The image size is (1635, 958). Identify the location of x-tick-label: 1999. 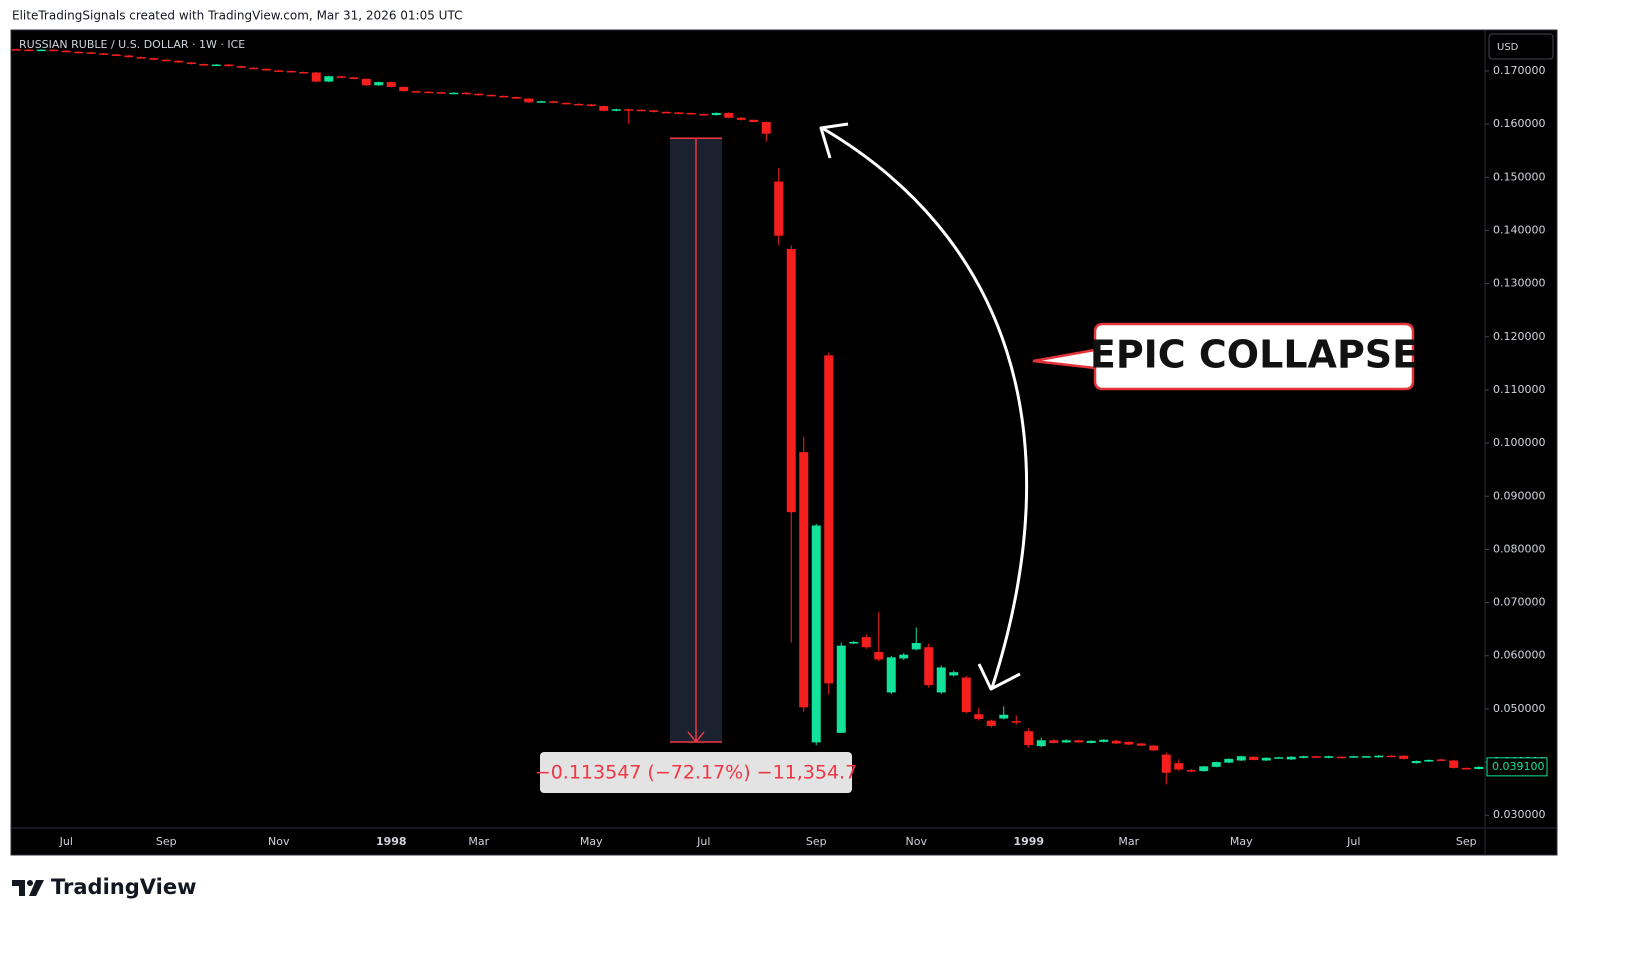
(1028, 841).